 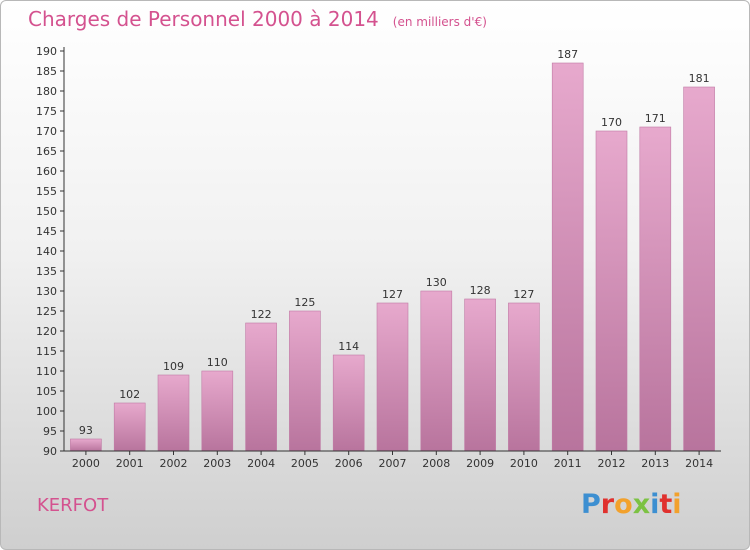 What do you see at coordinates (261, 463) in the screenshot?
I see `x-tick-label: 2004` at bounding box center [261, 463].